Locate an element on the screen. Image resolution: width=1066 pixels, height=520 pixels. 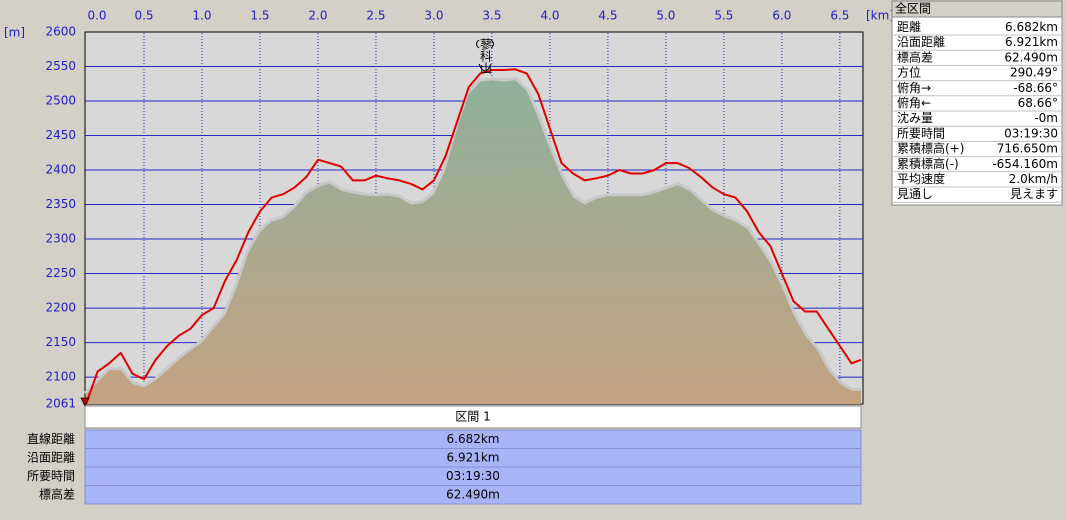
summary-title-bar is located at coordinates (977, 9).